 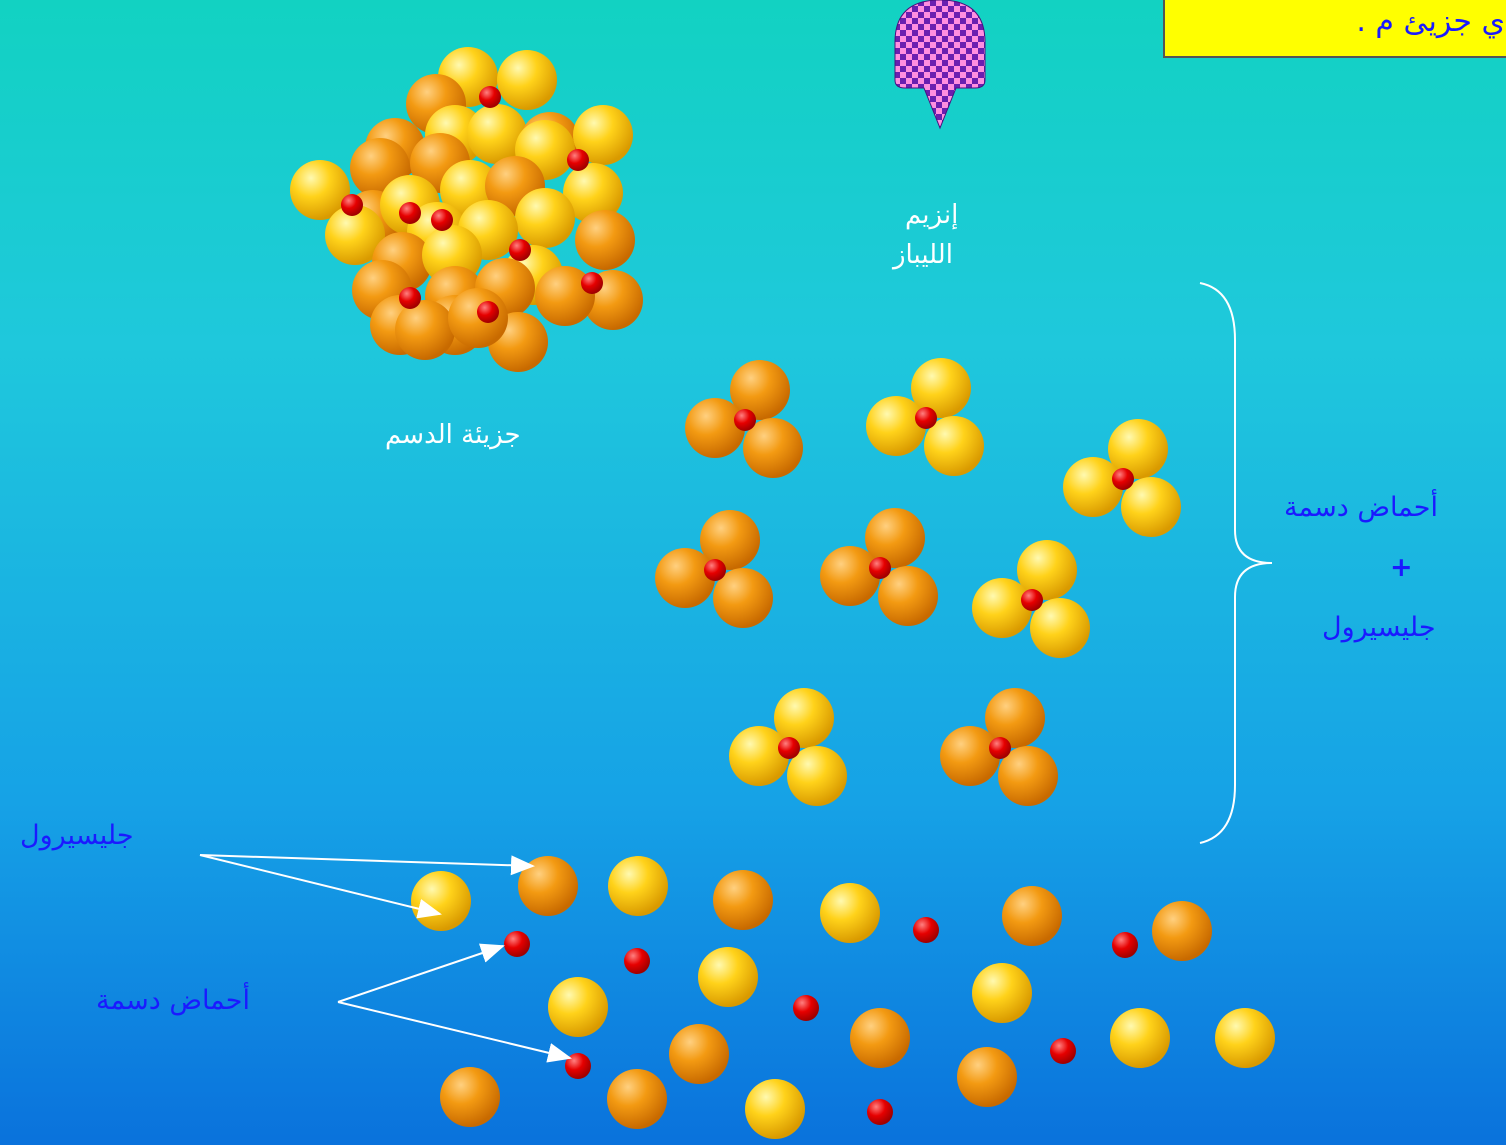 I want to click on fat-molecule-cluster, so click(x=466, y=209).